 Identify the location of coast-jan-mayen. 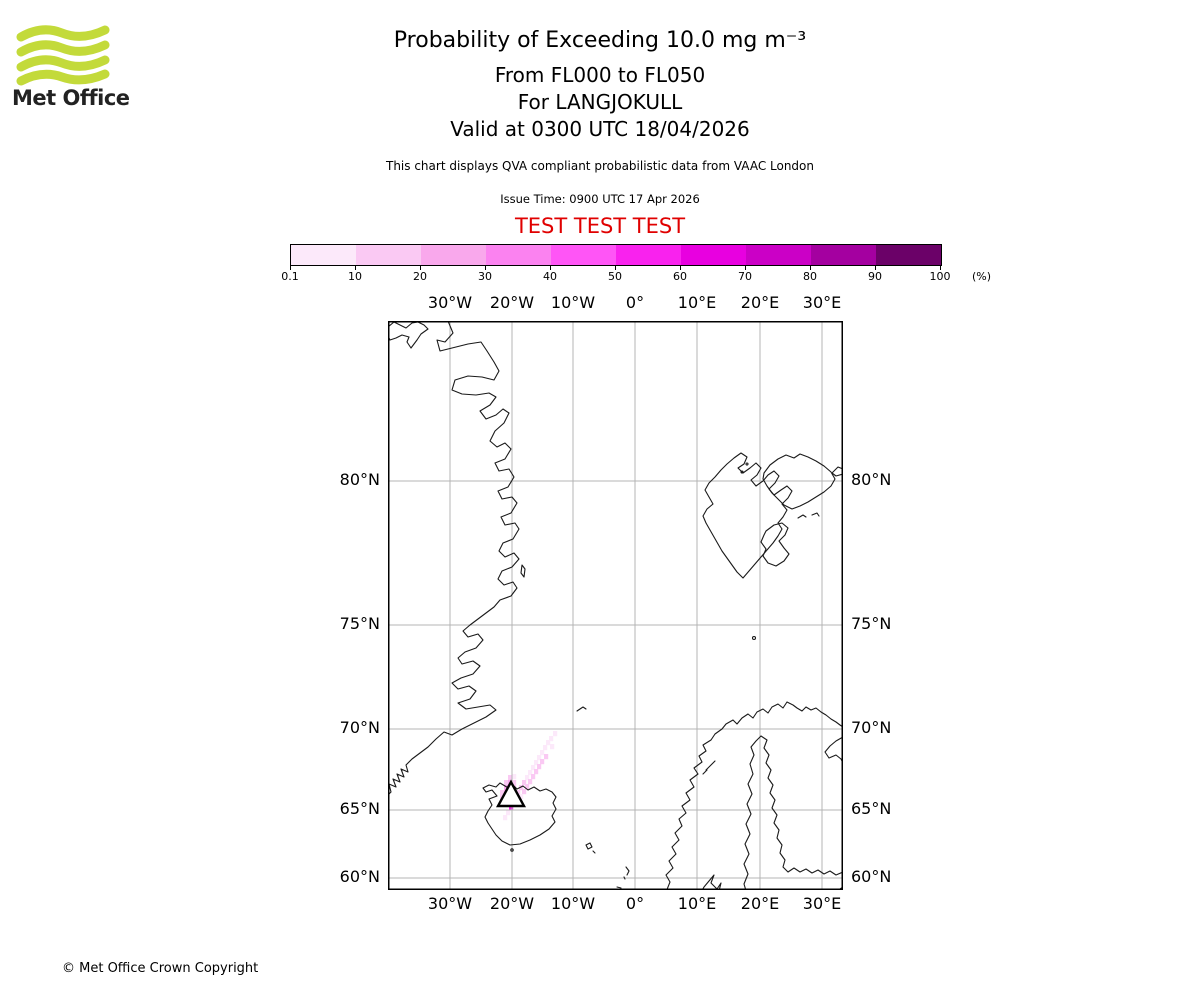
(581, 709).